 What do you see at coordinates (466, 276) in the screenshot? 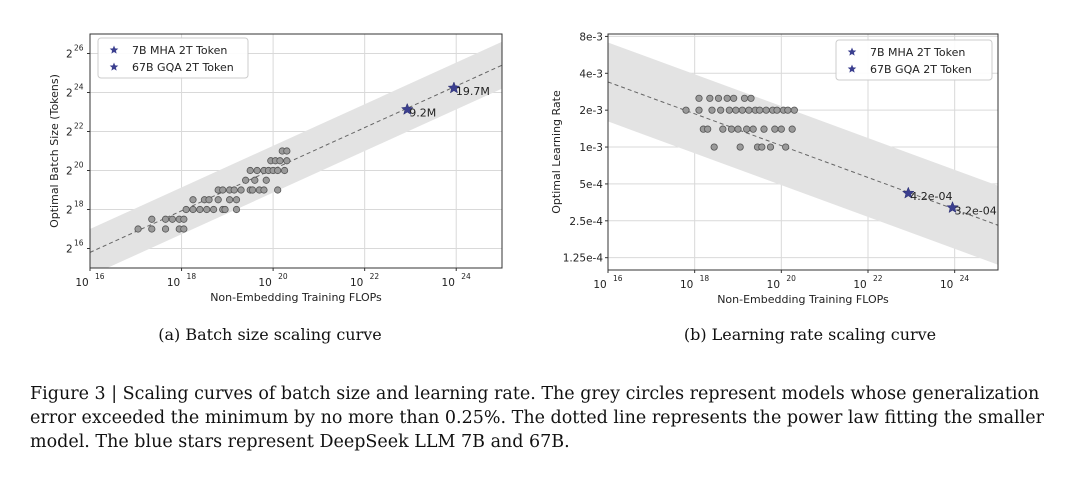
I see `x-tick-exponent: 24` at bounding box center [466, 276].